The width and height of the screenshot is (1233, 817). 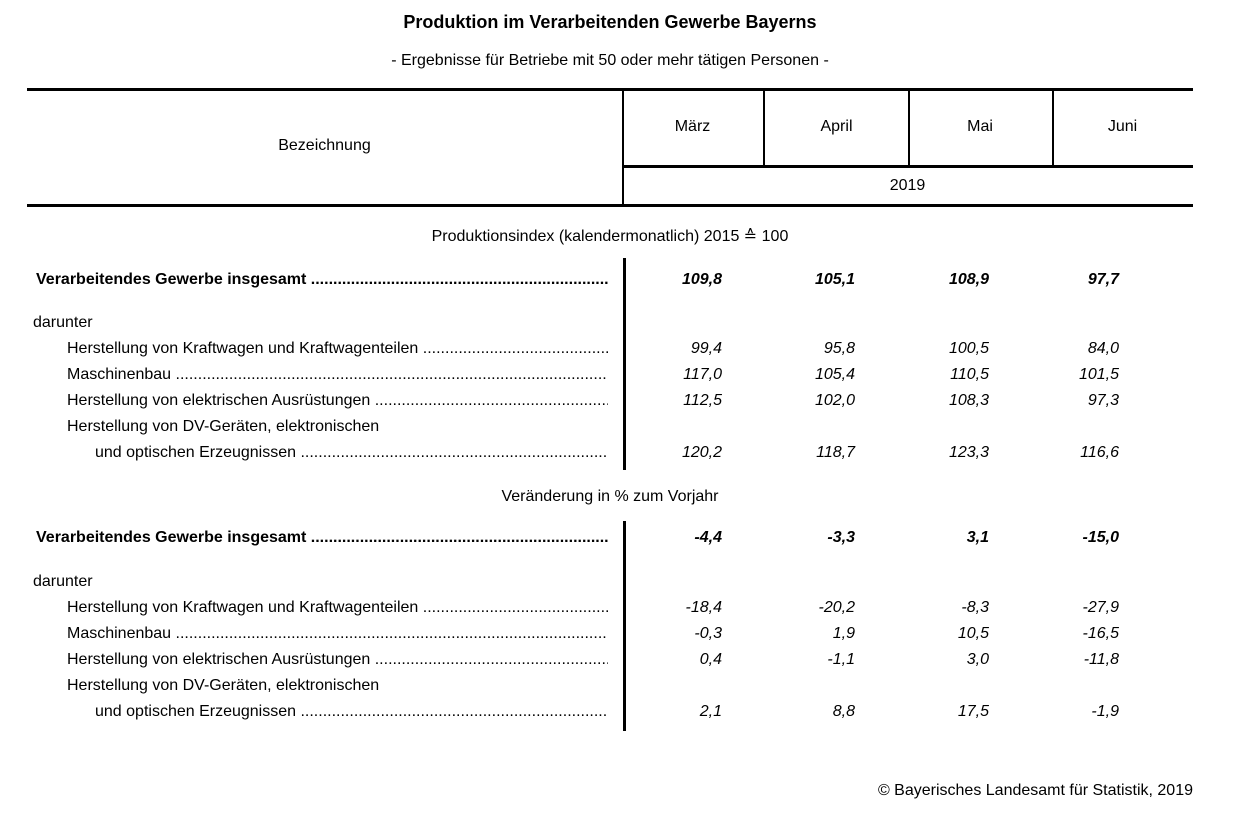 I want to click on section1-vertical-divider, so click(x=624, y=364).